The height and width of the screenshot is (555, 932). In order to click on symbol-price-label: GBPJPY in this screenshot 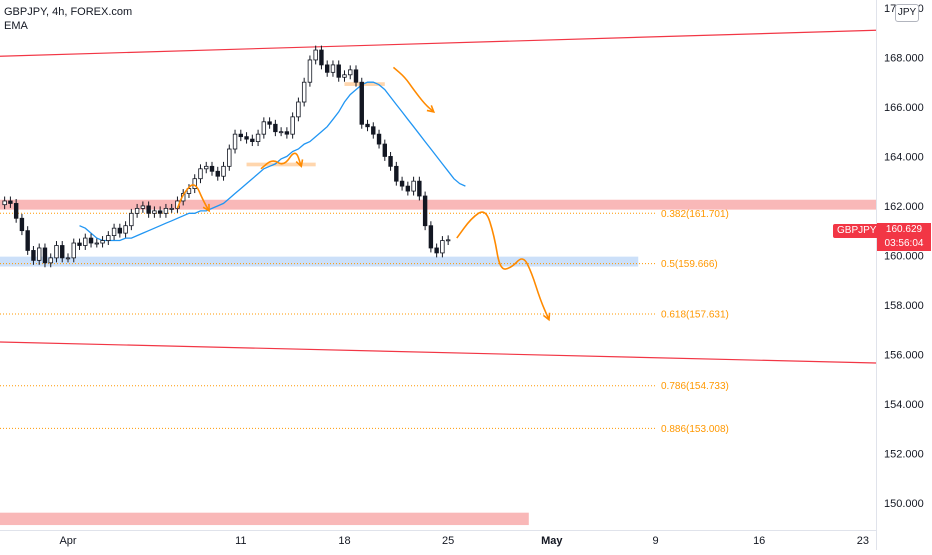, I will do `click(857, 231)`.